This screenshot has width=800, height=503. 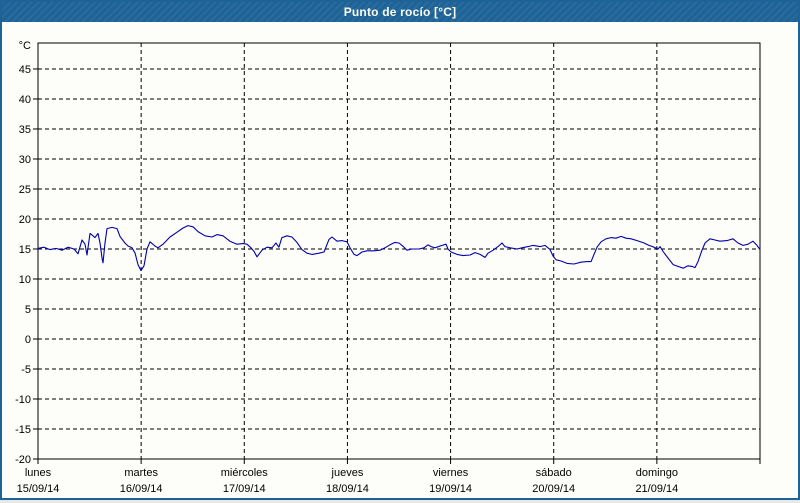 I want to click on y-tick-label: 10, so click(x=25, y=280).